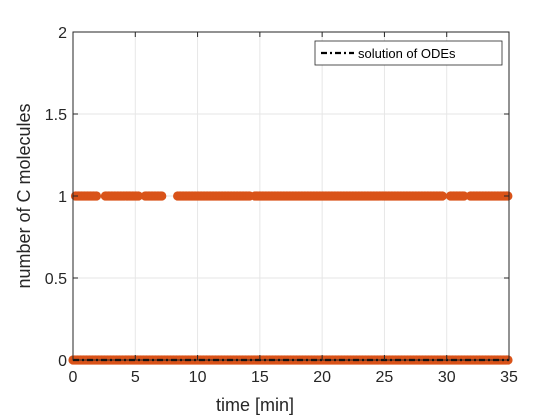  I want to click on x-tick-label: 35, so click(509, 377).